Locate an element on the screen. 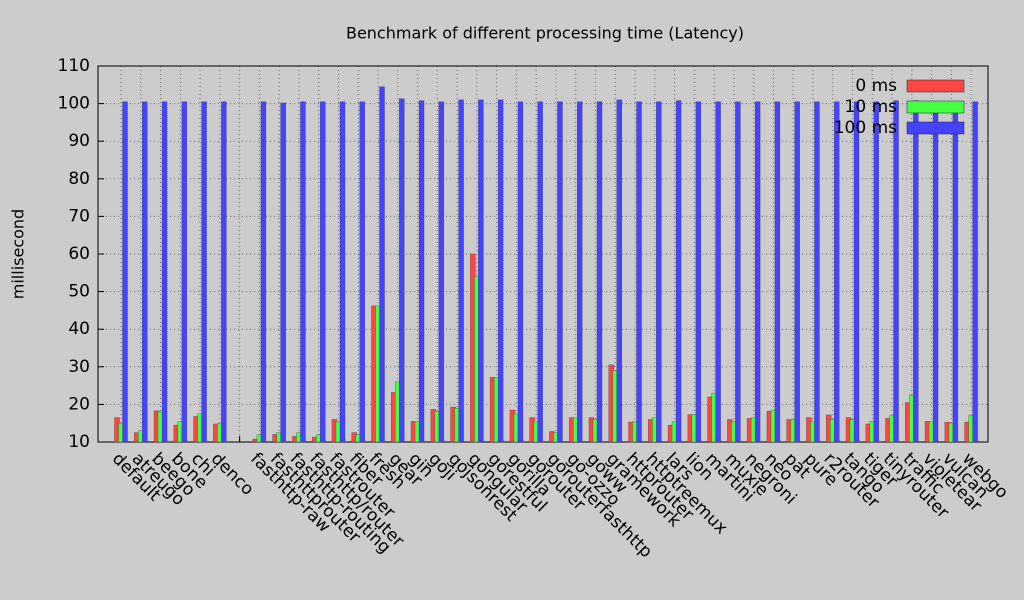 This screenshot has width=1024, height=600. y-tick-label: 30 is located at coordinates (79, 367).